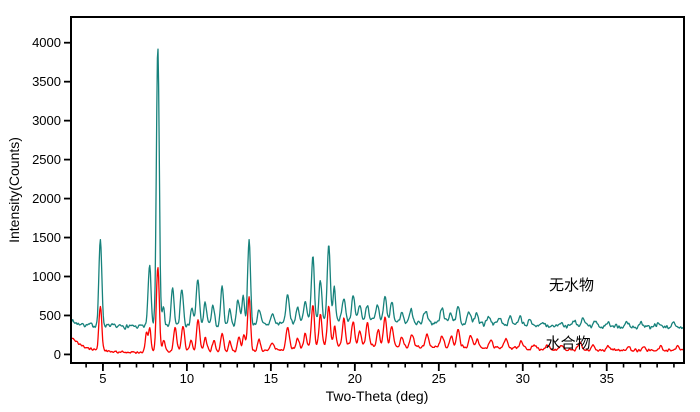  What do you see at coordinates (102, 378) in the screenshot?
I see `x-tick-label: 5` at bounding box center [102, 378].